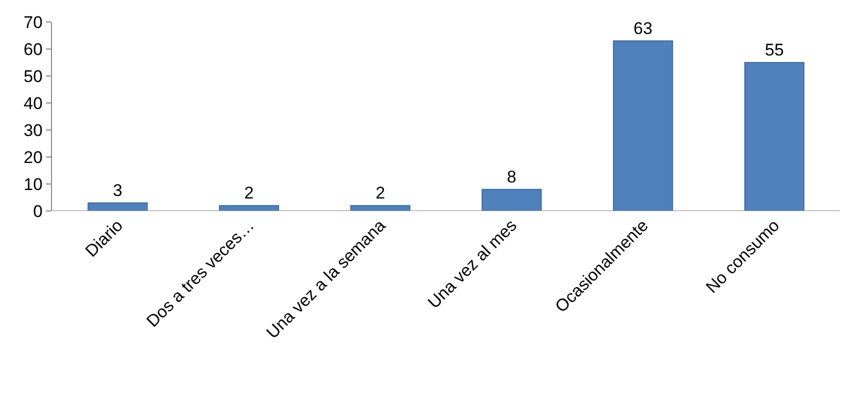 This screenshot has height=403, width=854. Describe the element at coordinates (33, 49) in the screenshot. I see `y-tick-label: 60` at that location.